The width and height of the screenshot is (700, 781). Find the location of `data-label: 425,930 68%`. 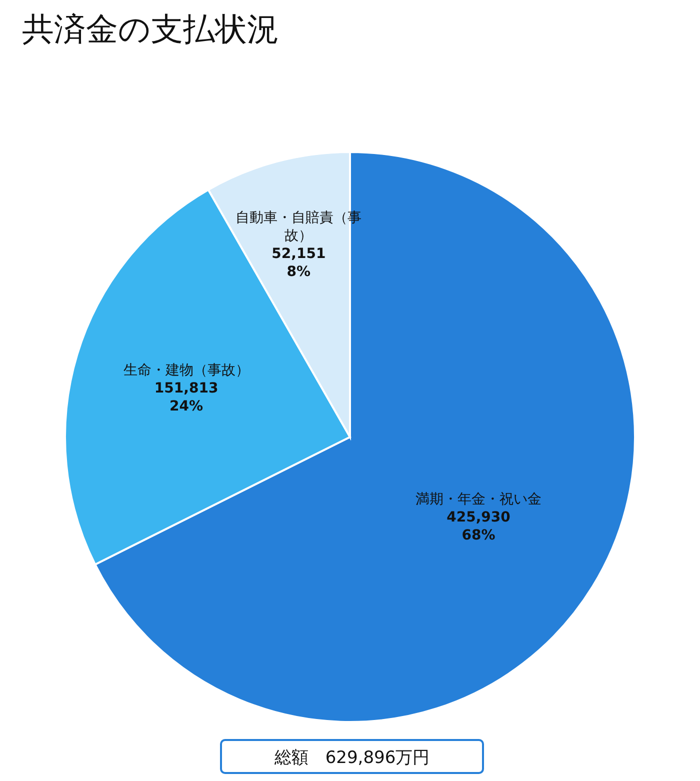

data-label: 425,930 68% is located at coordinates (478, 526).